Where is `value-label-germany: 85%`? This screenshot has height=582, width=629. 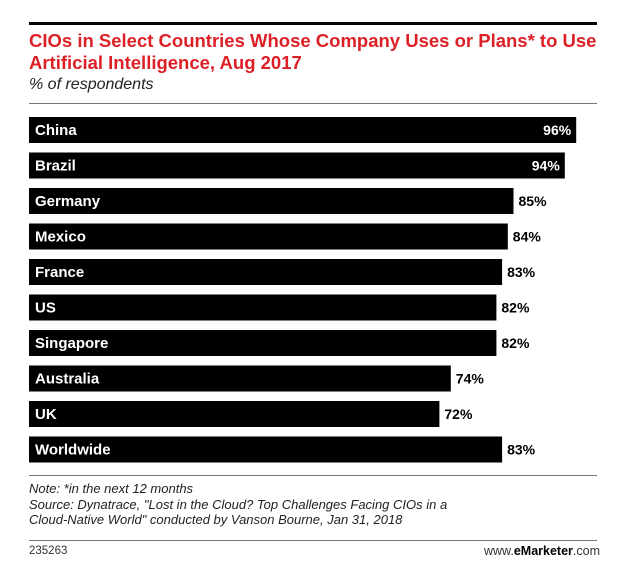 value-label-germany: 85% is located at coordinates (533, 201).